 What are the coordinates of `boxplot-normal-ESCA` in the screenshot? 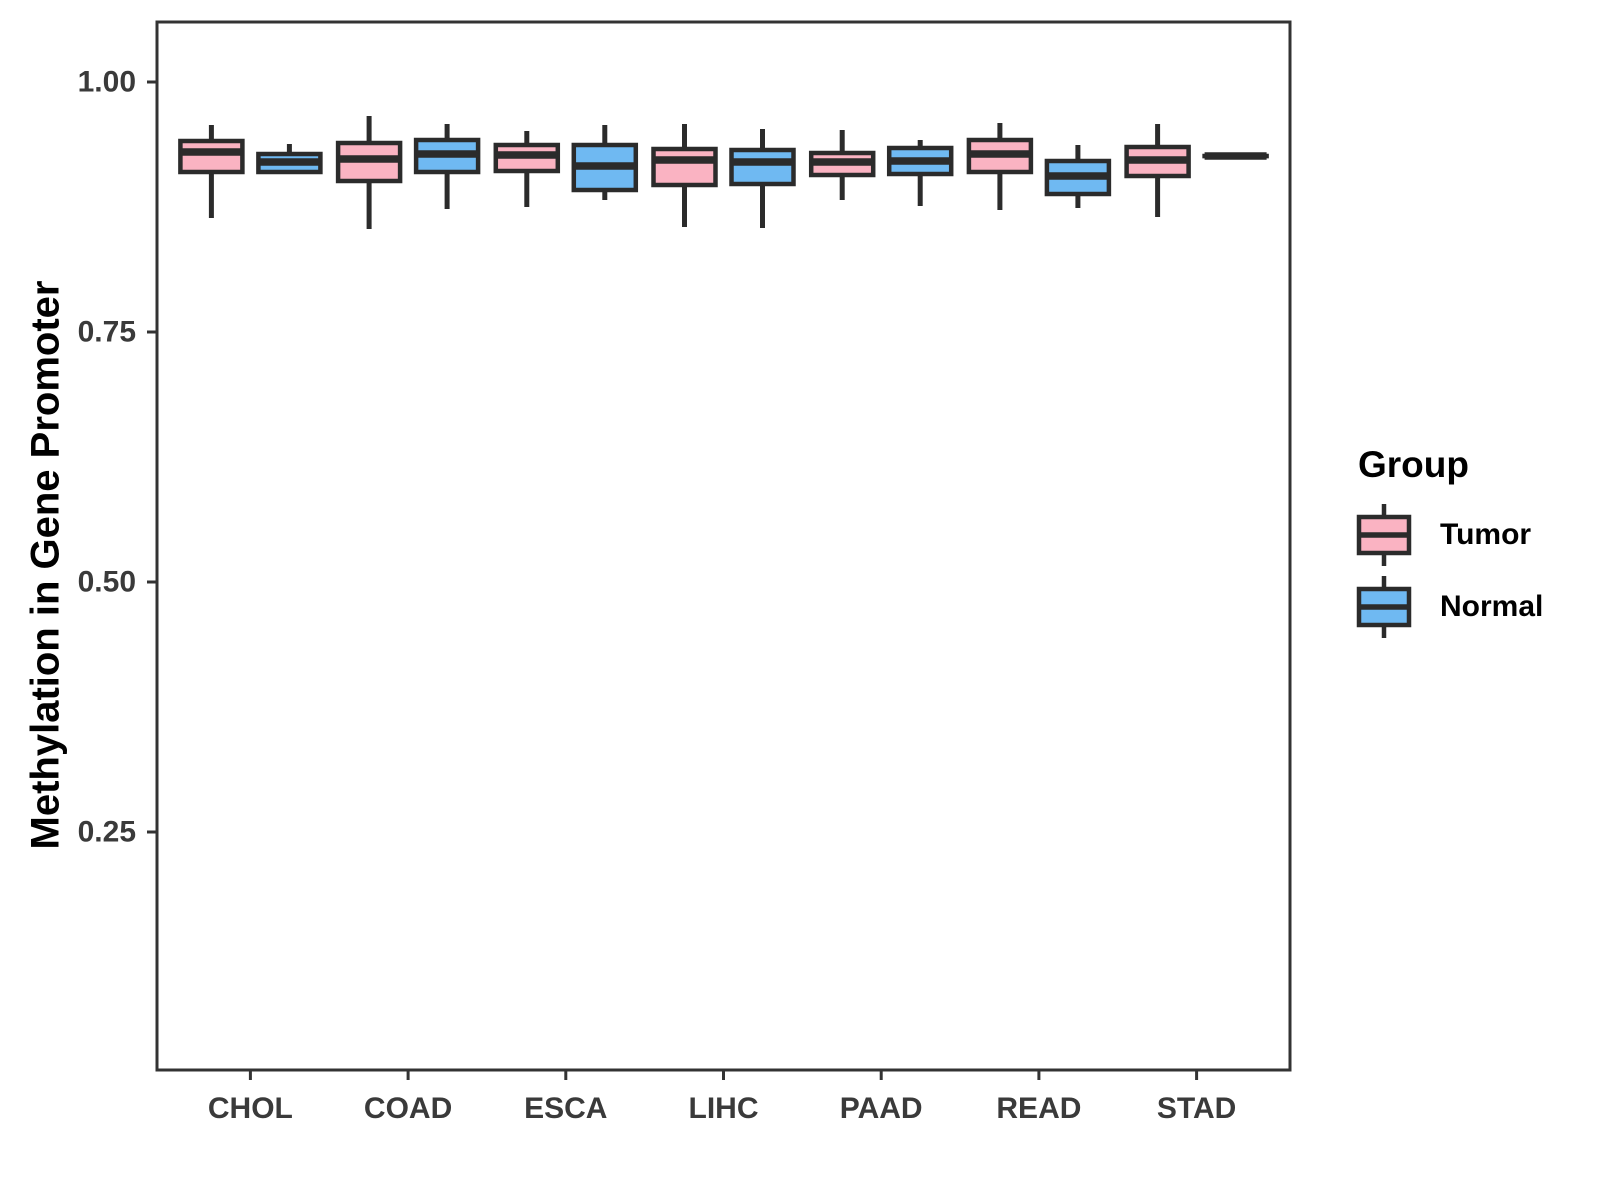 It's located at (605, 162).